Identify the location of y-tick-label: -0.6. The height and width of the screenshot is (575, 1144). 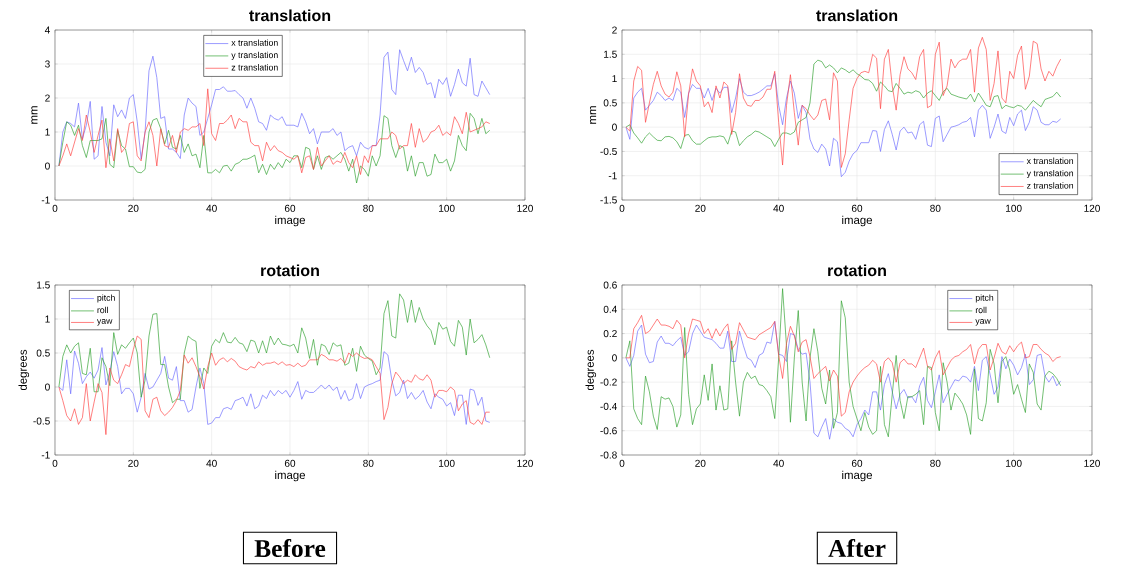
(608, 431).